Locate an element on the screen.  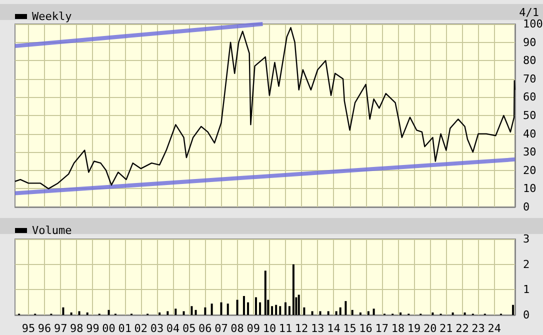
y-tick-label: 30 is located at coordinates (529, 152).